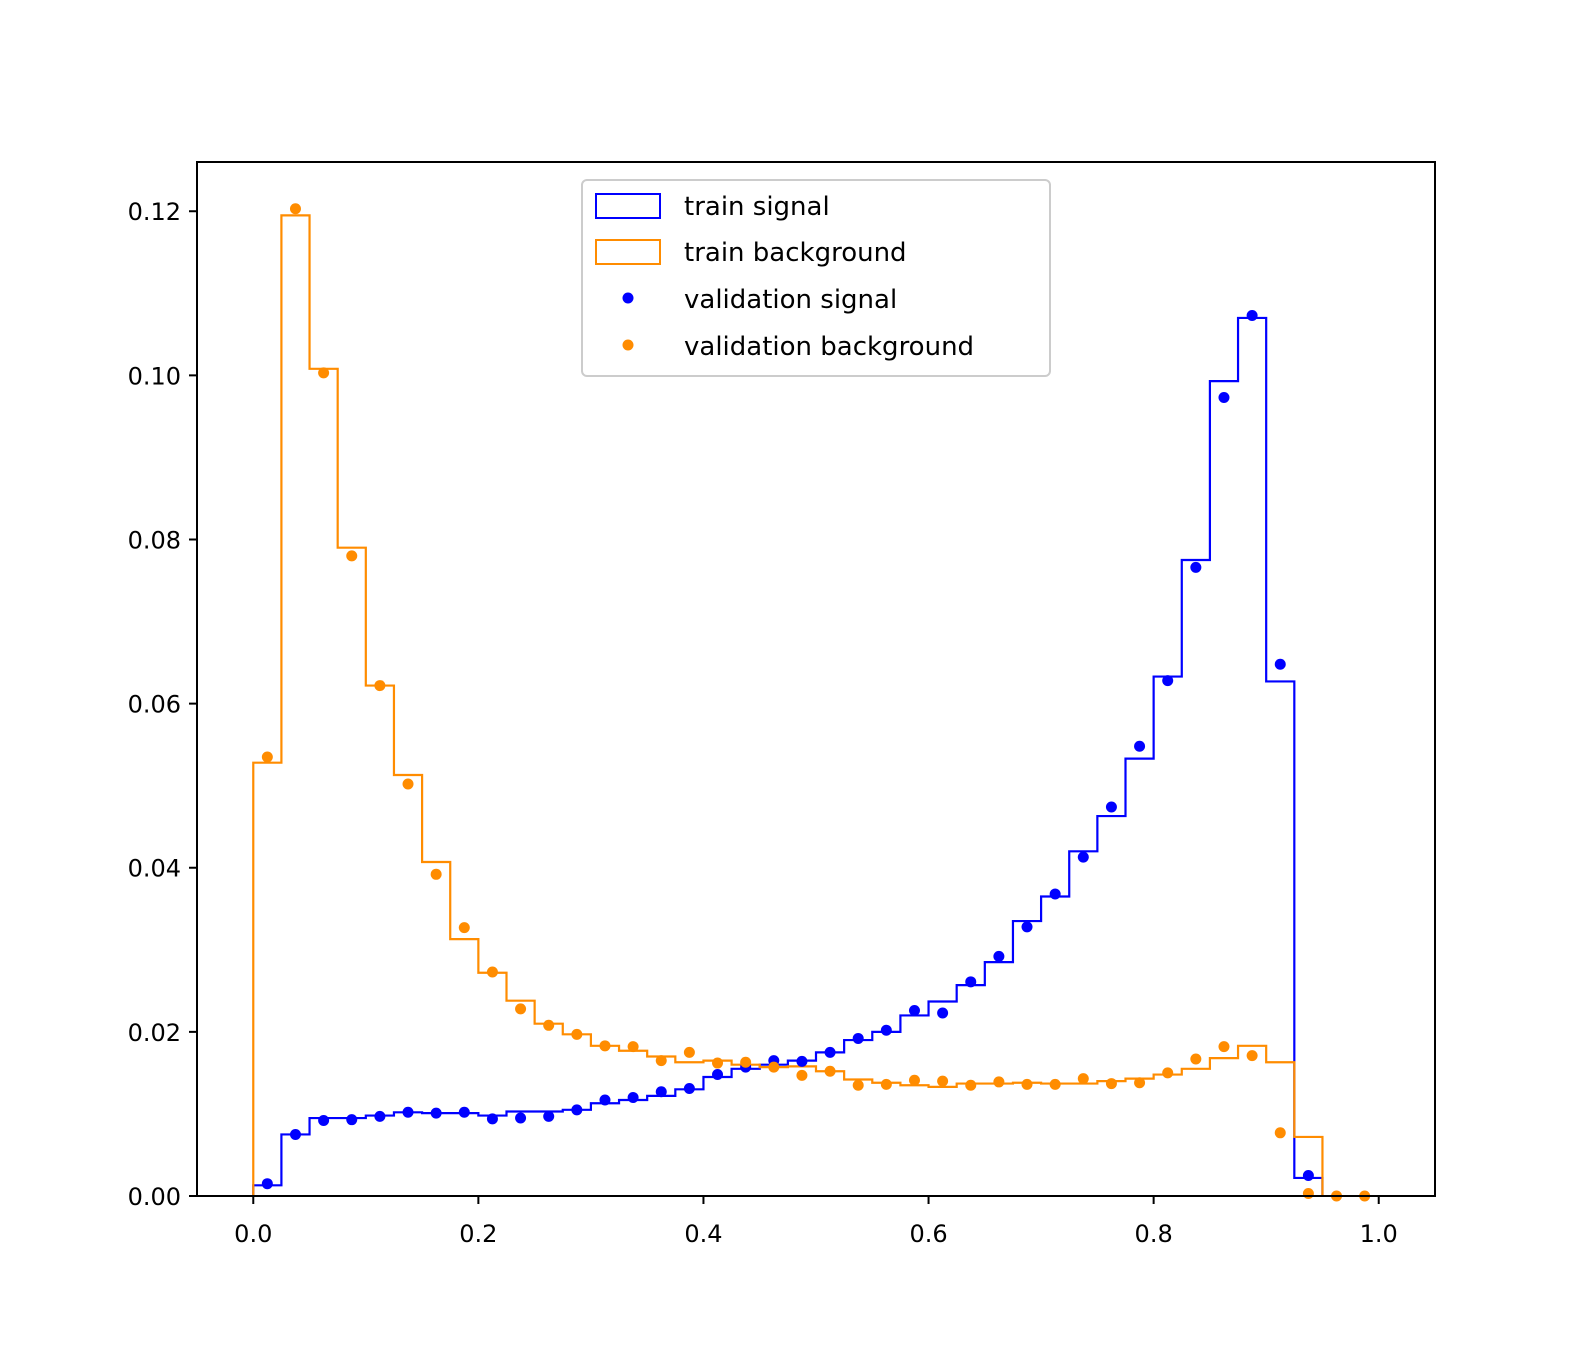 The width and height of the screenshot is (1575, 1350). What do you see at coordinates (757, 207) in the screenshot?
I see `legend-label-train-signal: train signal` at bounding box center [757, 207].